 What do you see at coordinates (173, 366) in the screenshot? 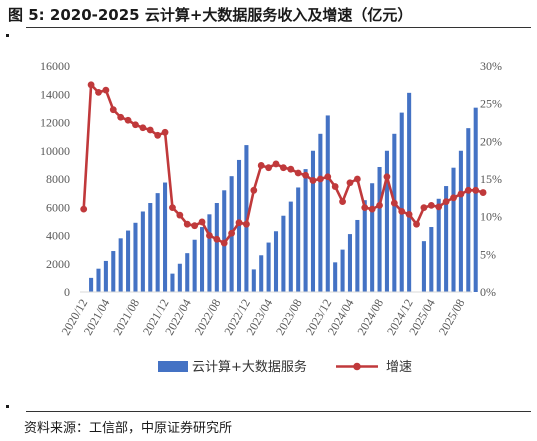
I see `legend-bar-swatch` at bounding box center [173, 366].